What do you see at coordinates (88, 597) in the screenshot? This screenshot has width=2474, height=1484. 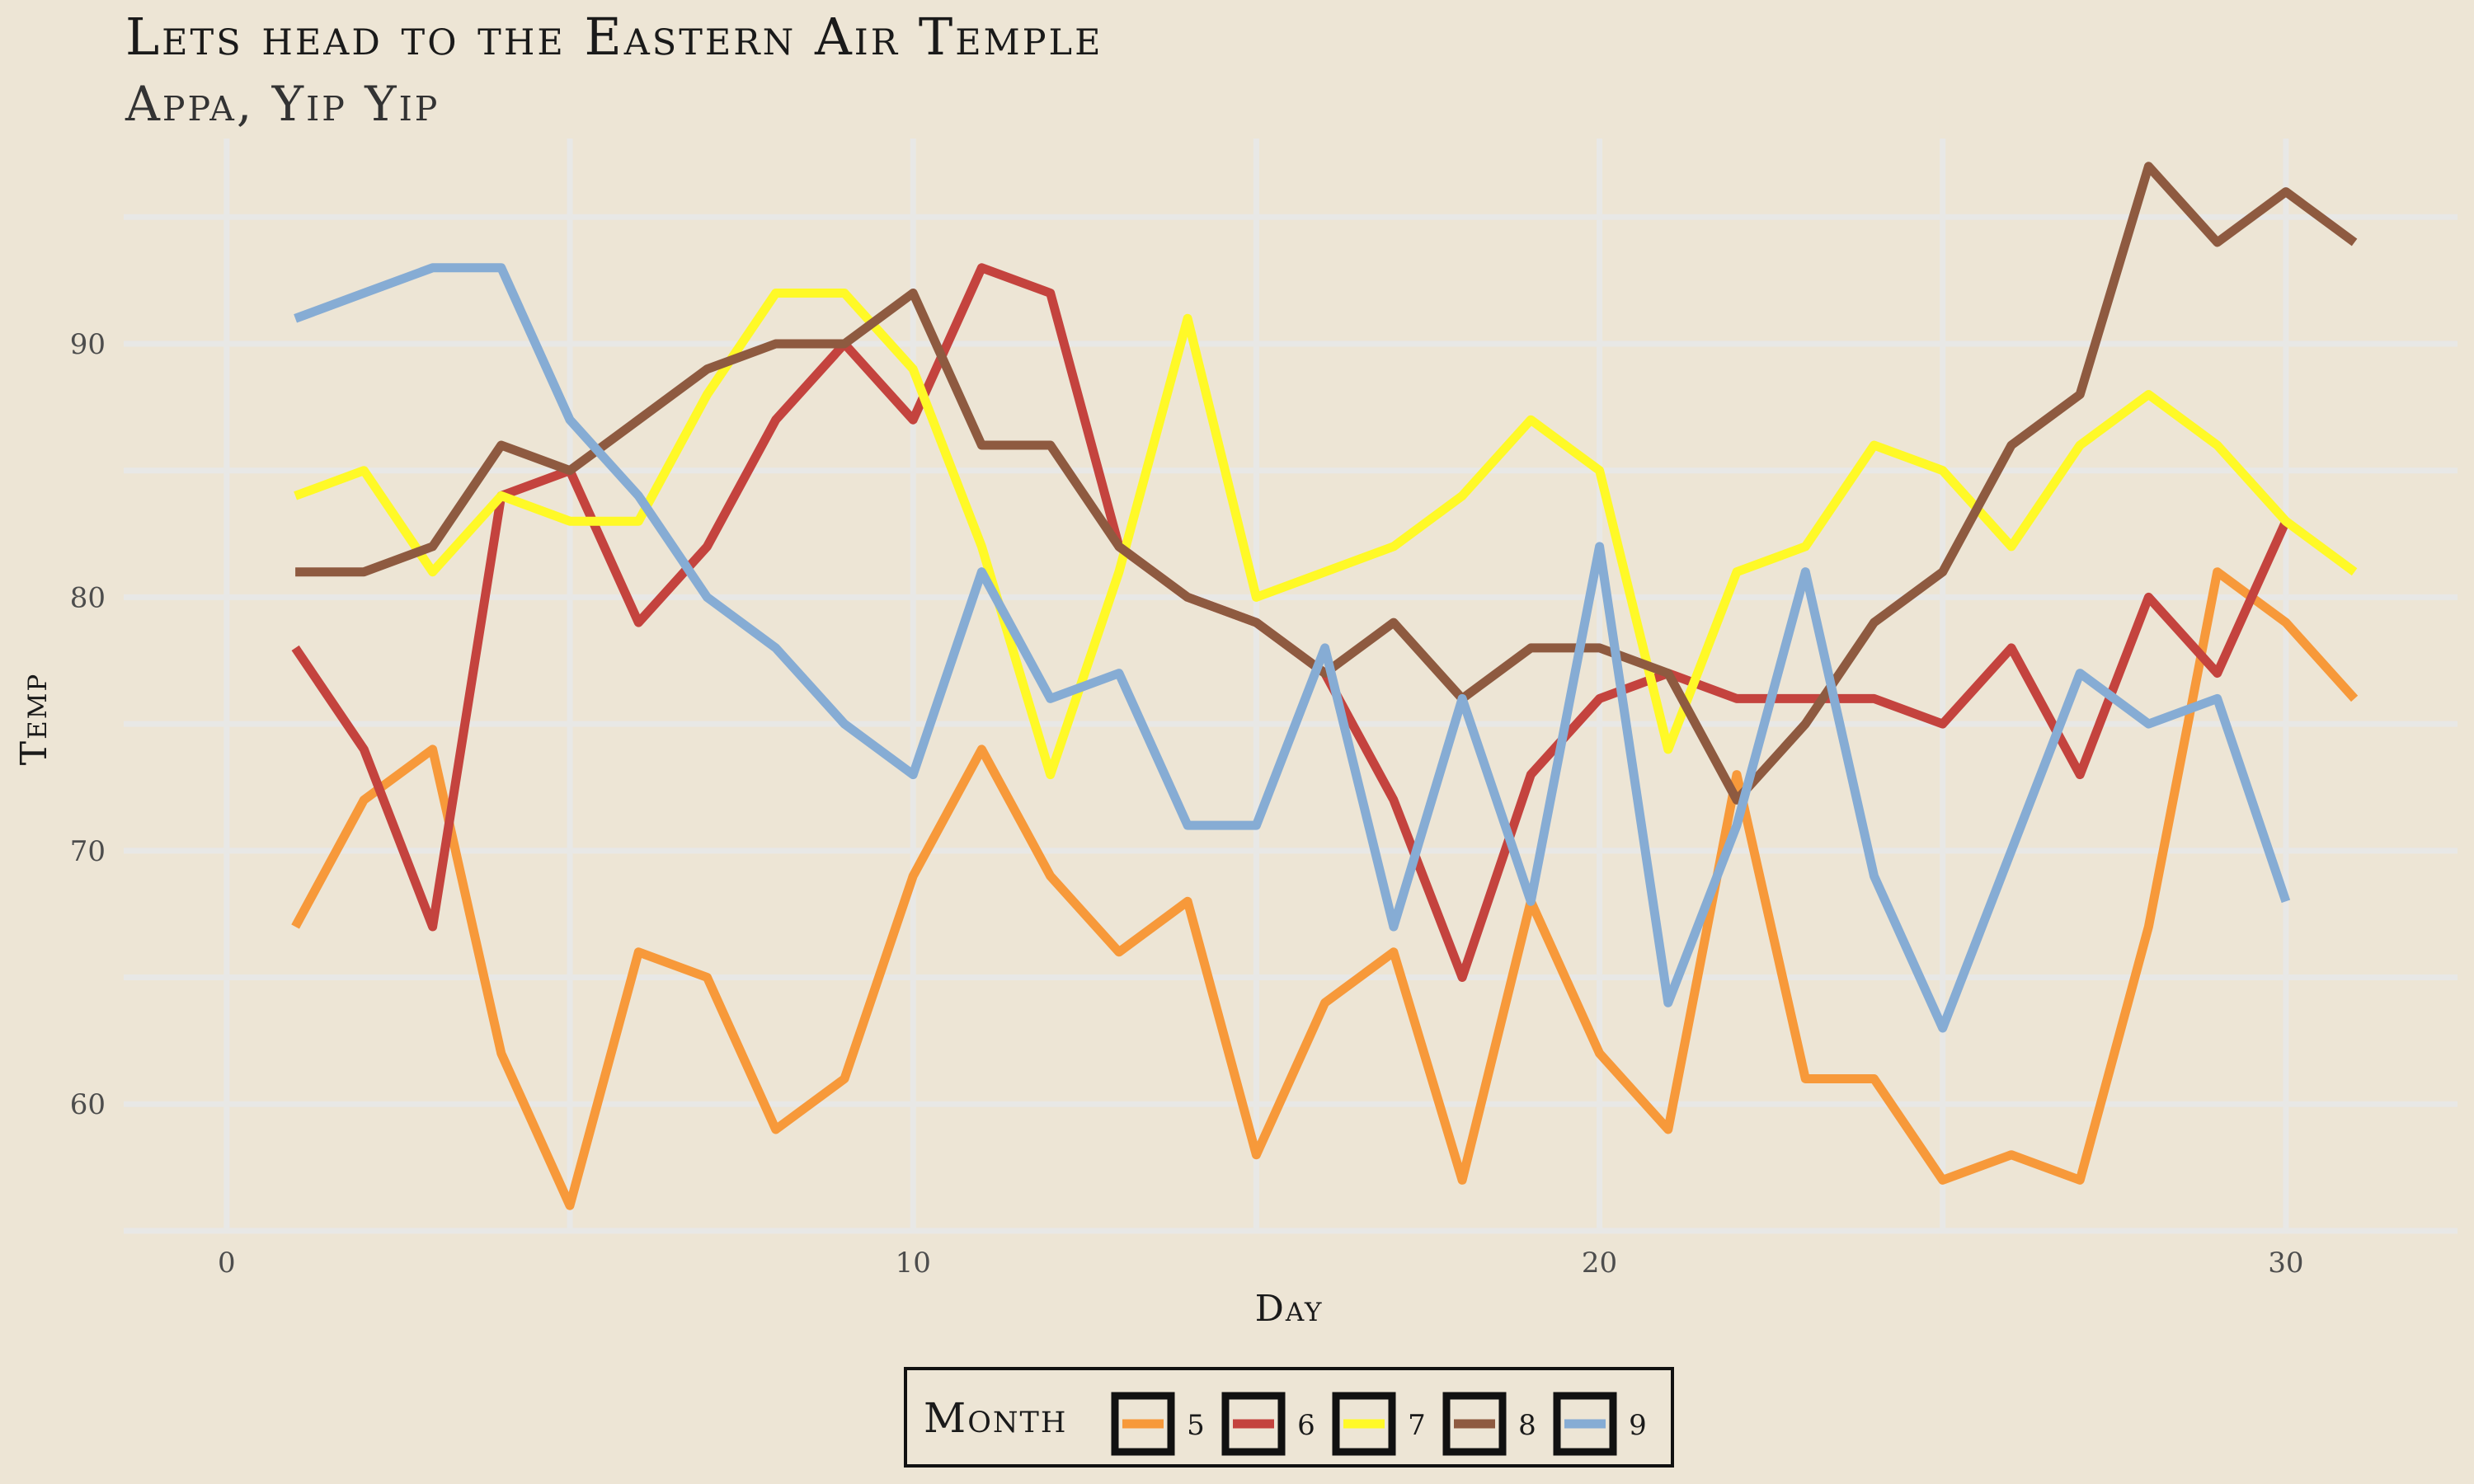 I see `y-tick-label: 80` at bounding box center [88, 597].